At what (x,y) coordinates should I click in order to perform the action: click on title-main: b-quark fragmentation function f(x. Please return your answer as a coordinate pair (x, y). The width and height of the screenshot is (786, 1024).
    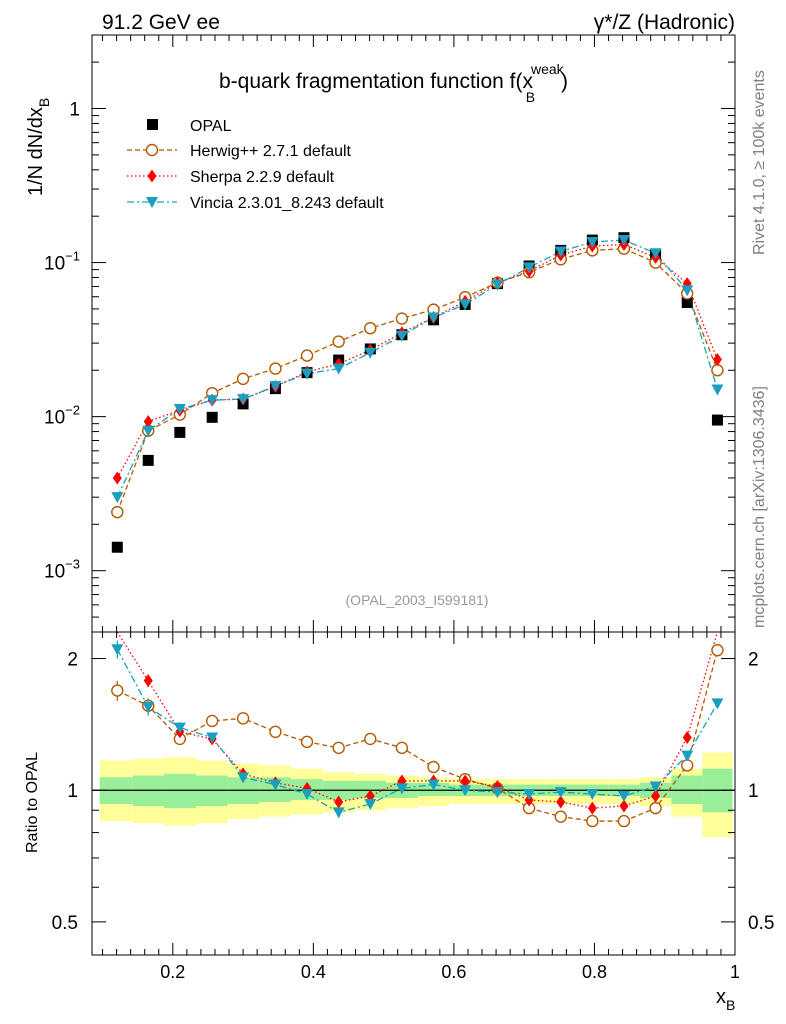
    Looking at the image, I should click on (376, 81).